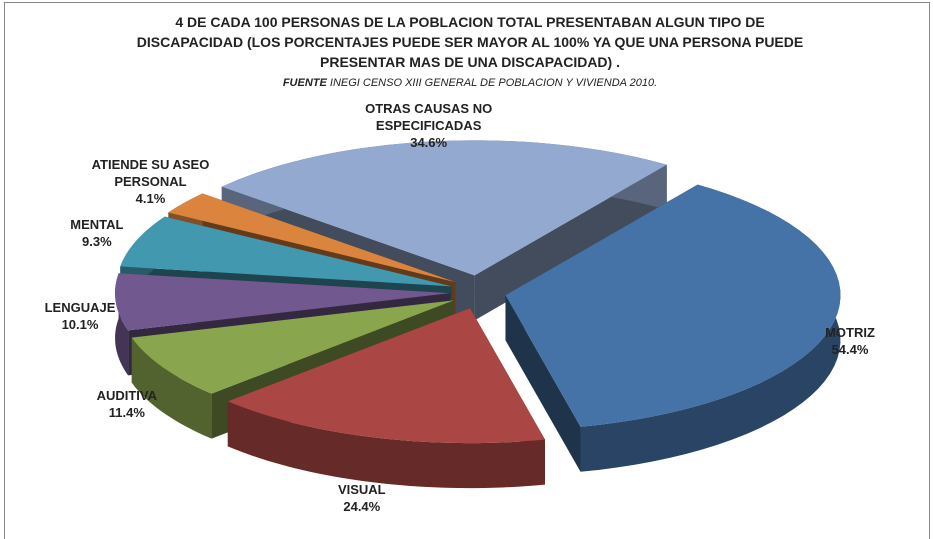  I want to click on value-label: 11.4%, so click(126, 413).